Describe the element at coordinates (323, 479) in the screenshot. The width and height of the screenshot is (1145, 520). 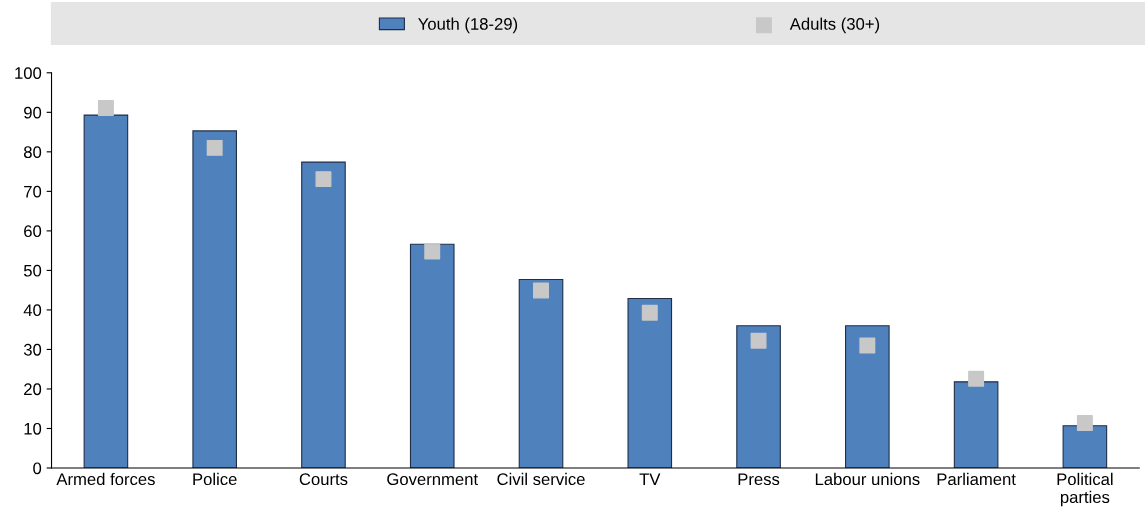
I see `x-tick-label: Courts` at that location.